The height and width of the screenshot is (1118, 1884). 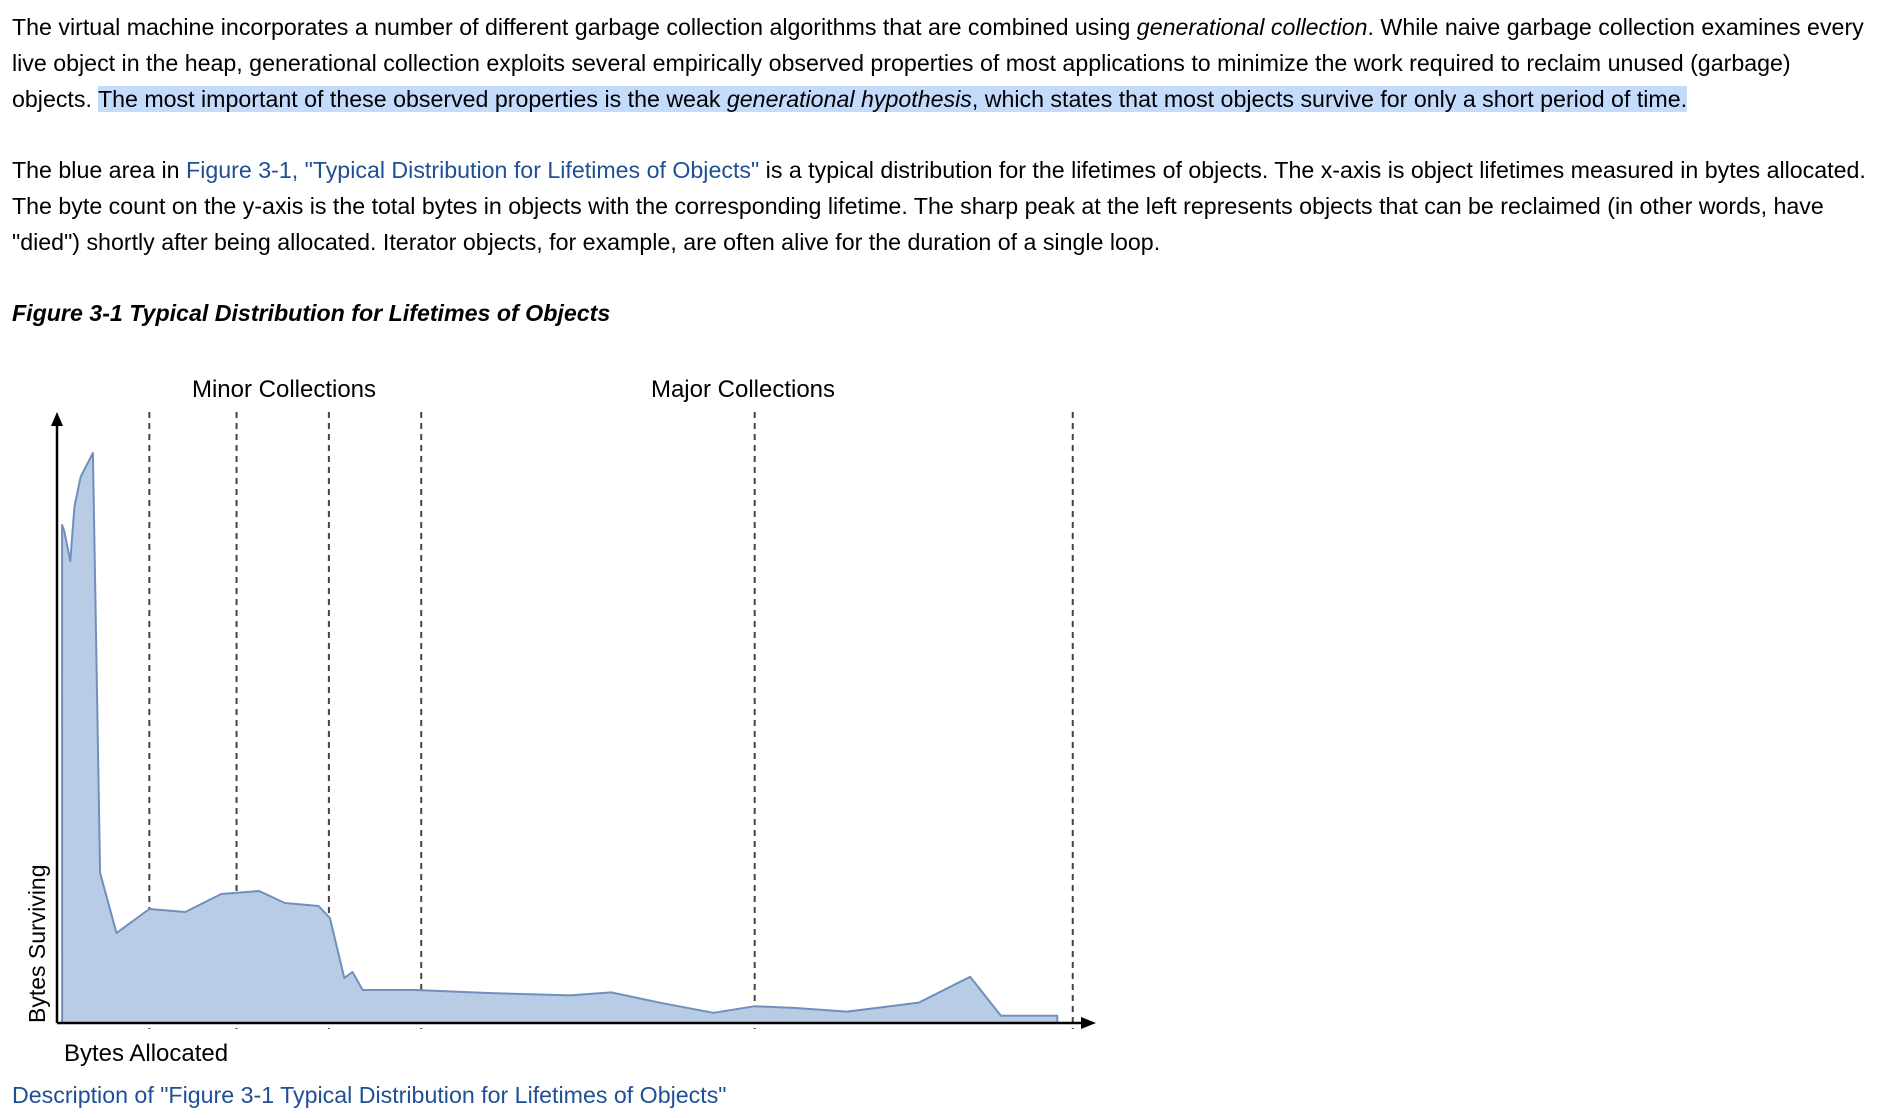 What do you see at coordinates (849, 99) in the screenshot?
I see `term-generational-hypothesis: generational hypothesis` at bounding box center [849, 99].